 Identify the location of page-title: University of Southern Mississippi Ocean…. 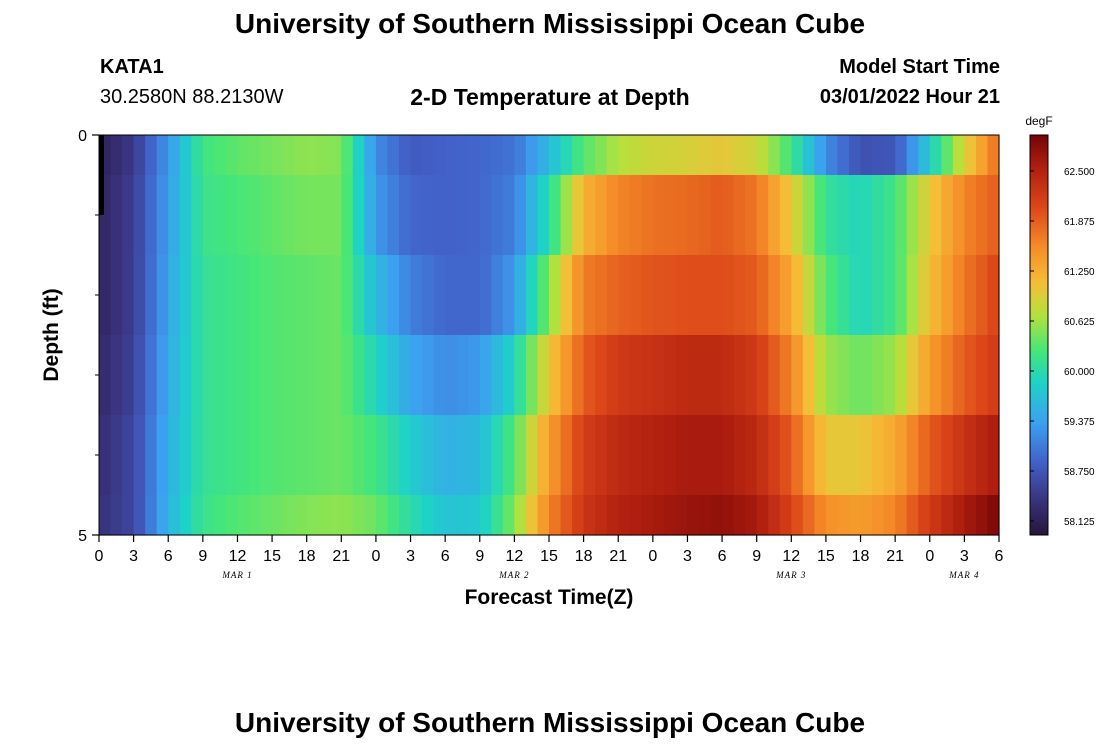
(550, 23).